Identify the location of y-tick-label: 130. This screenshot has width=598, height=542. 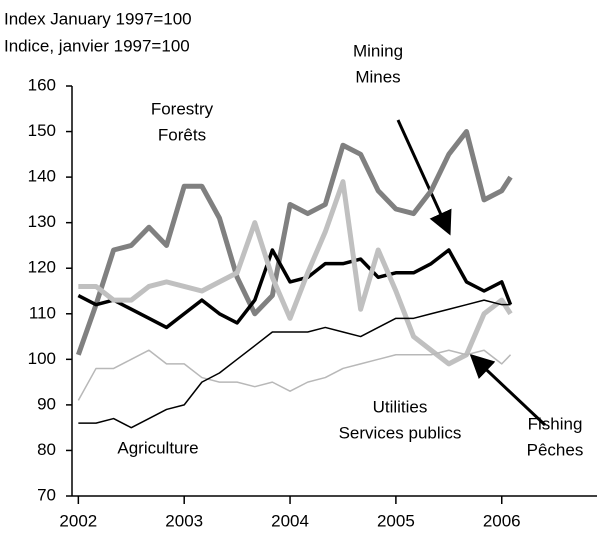
(42, 221).